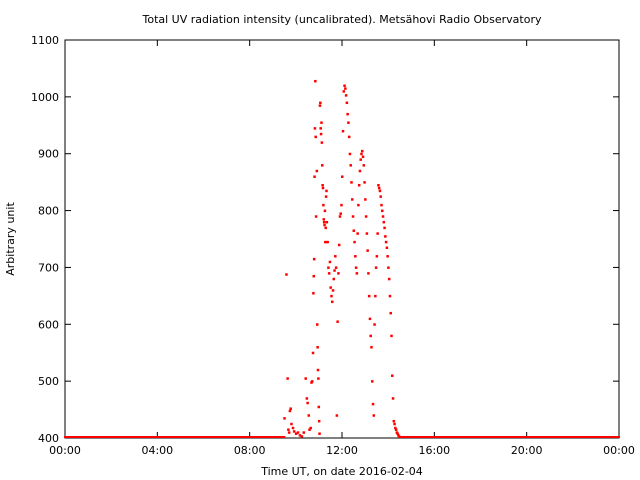 The image size is (640, 480). What do you see at coordinates (48, 211) in the screenshot?
I see `y-tick-label: 800` at bounding box center [48, 211].